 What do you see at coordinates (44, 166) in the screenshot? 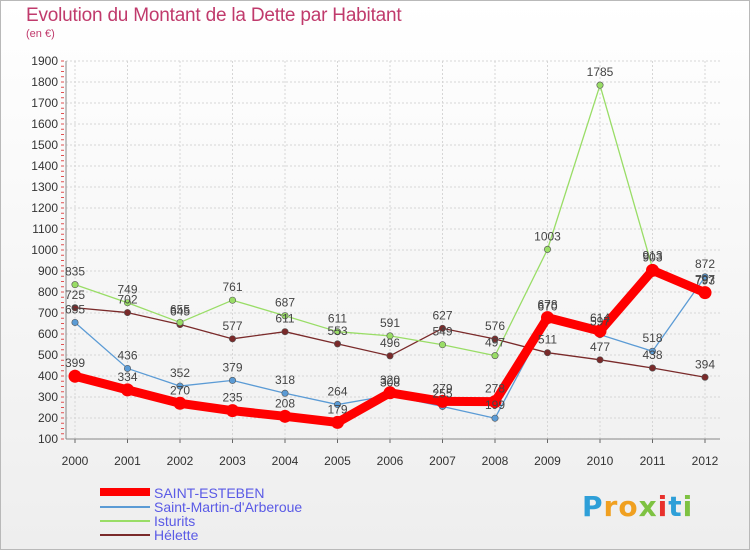
I see `y-tick-label: 1400` at bounding box center [44, 166].